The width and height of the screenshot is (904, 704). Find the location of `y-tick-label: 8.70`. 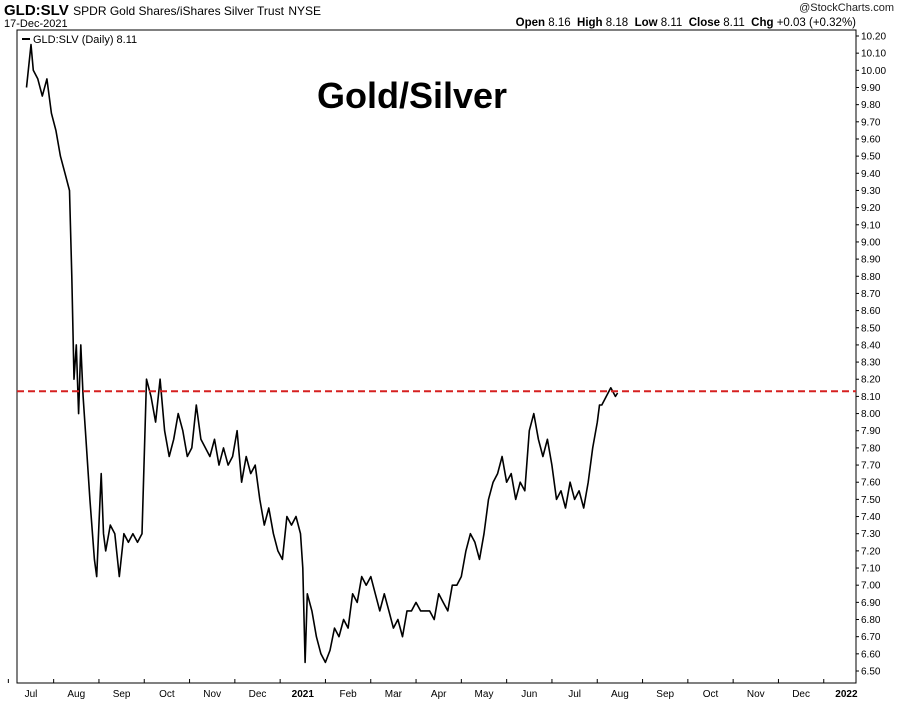

y-tick-label: 8.70 is located at coordinates (871, 294).